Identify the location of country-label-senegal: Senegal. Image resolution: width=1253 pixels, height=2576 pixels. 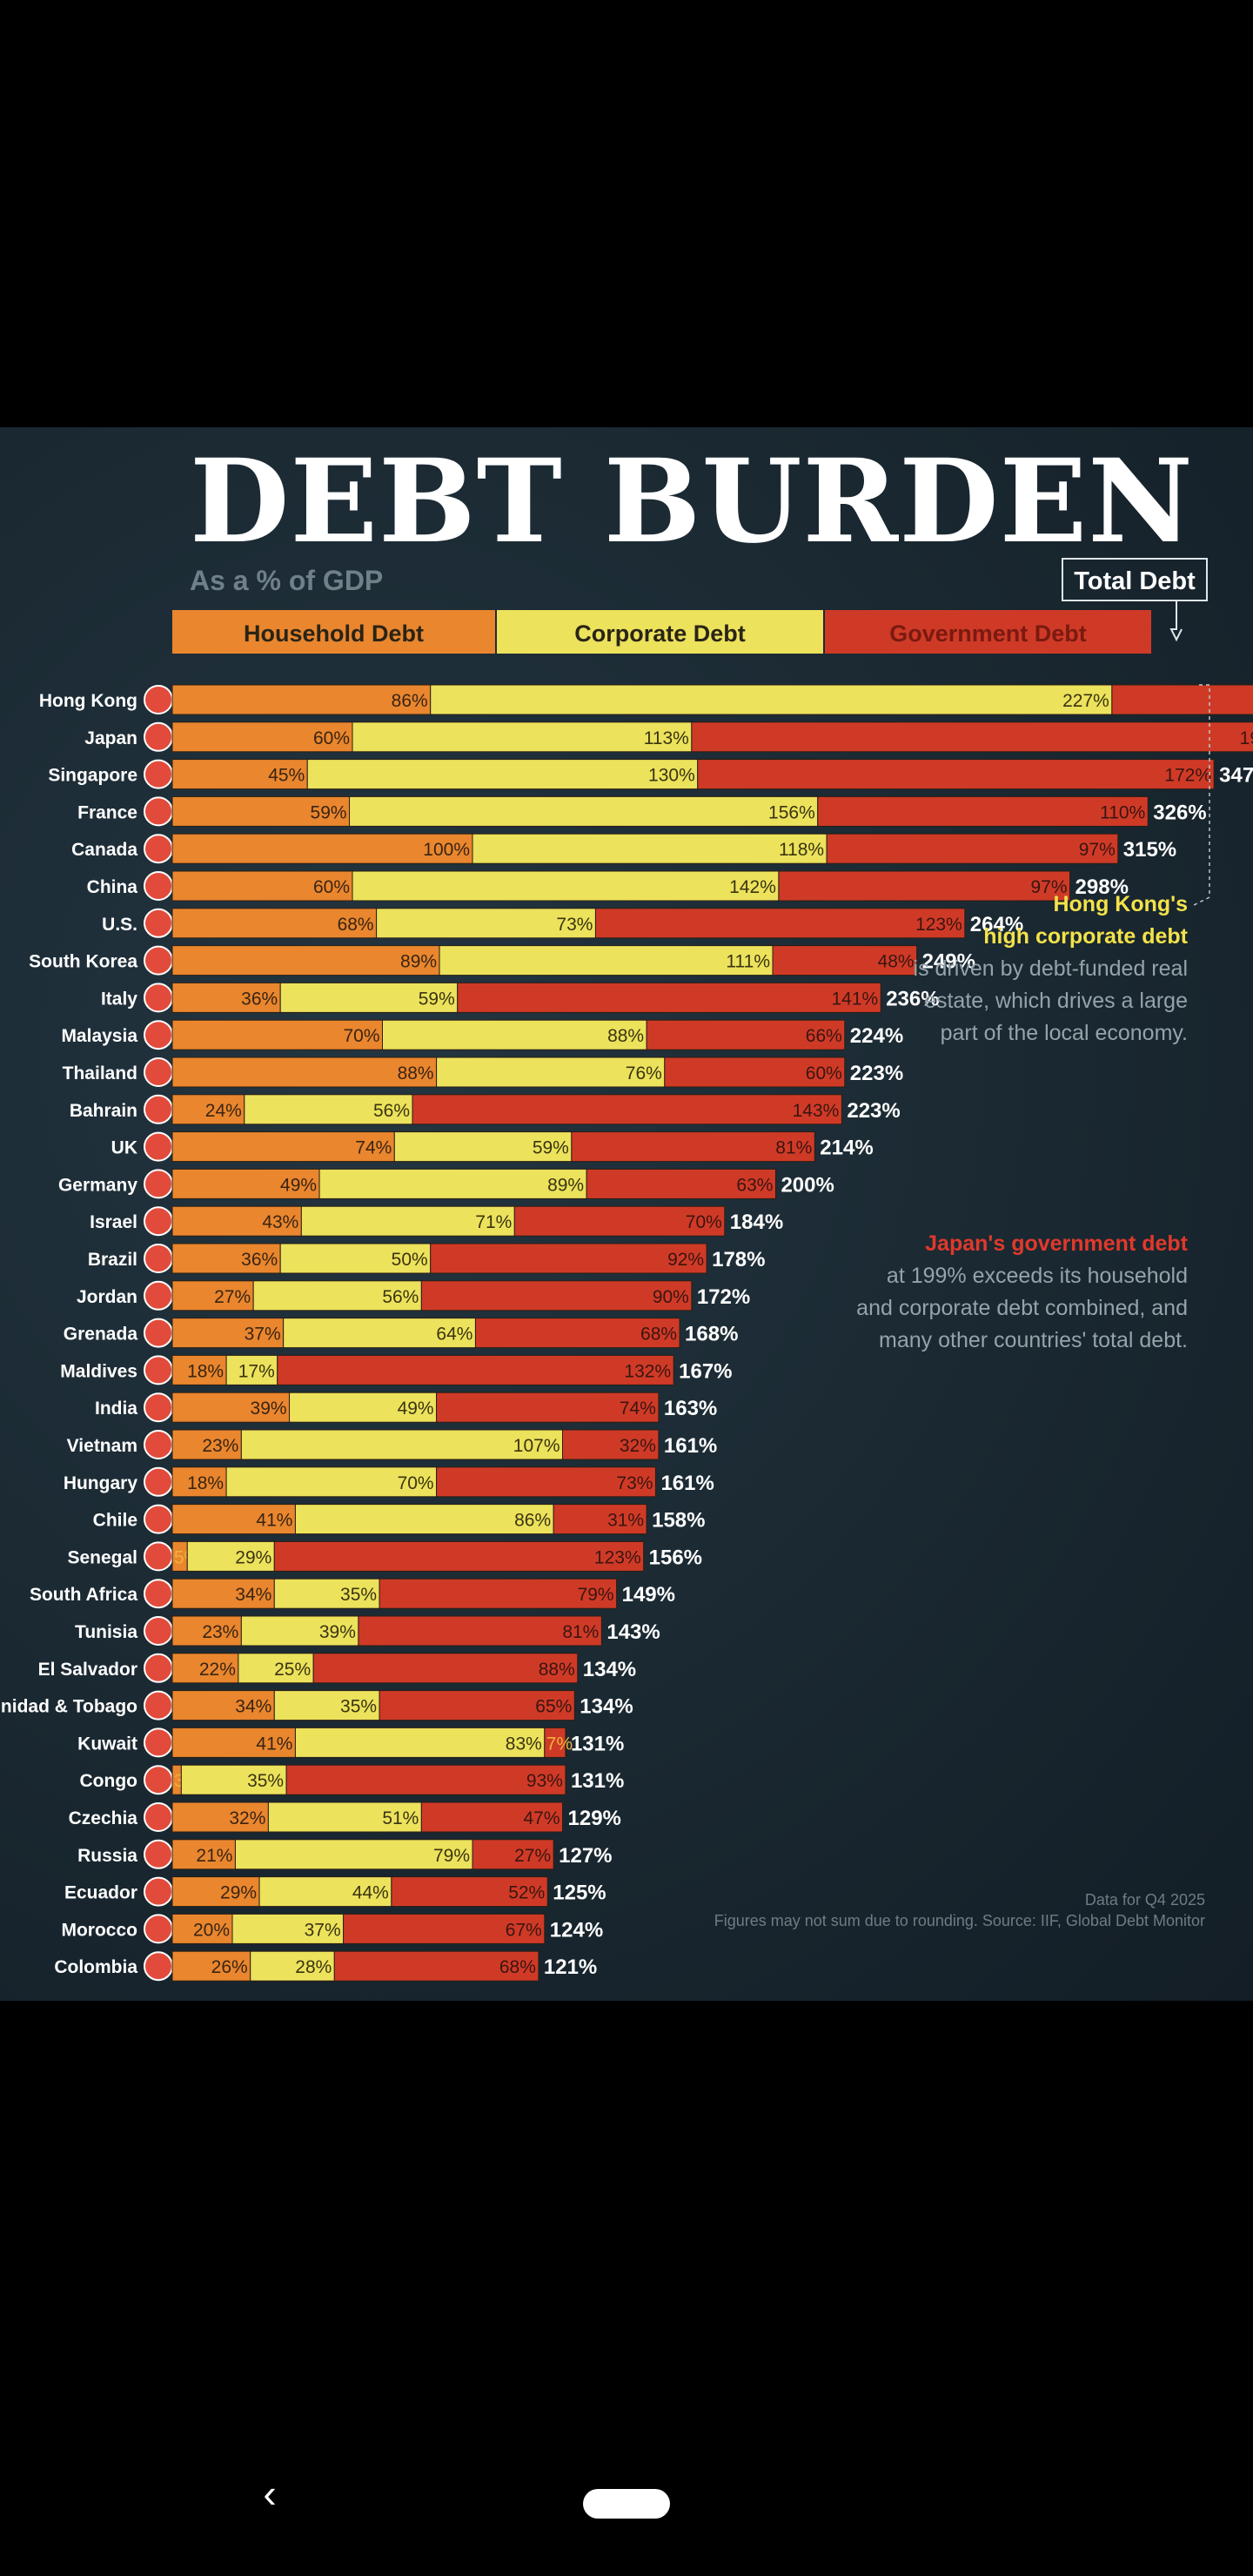
(102, 1557).